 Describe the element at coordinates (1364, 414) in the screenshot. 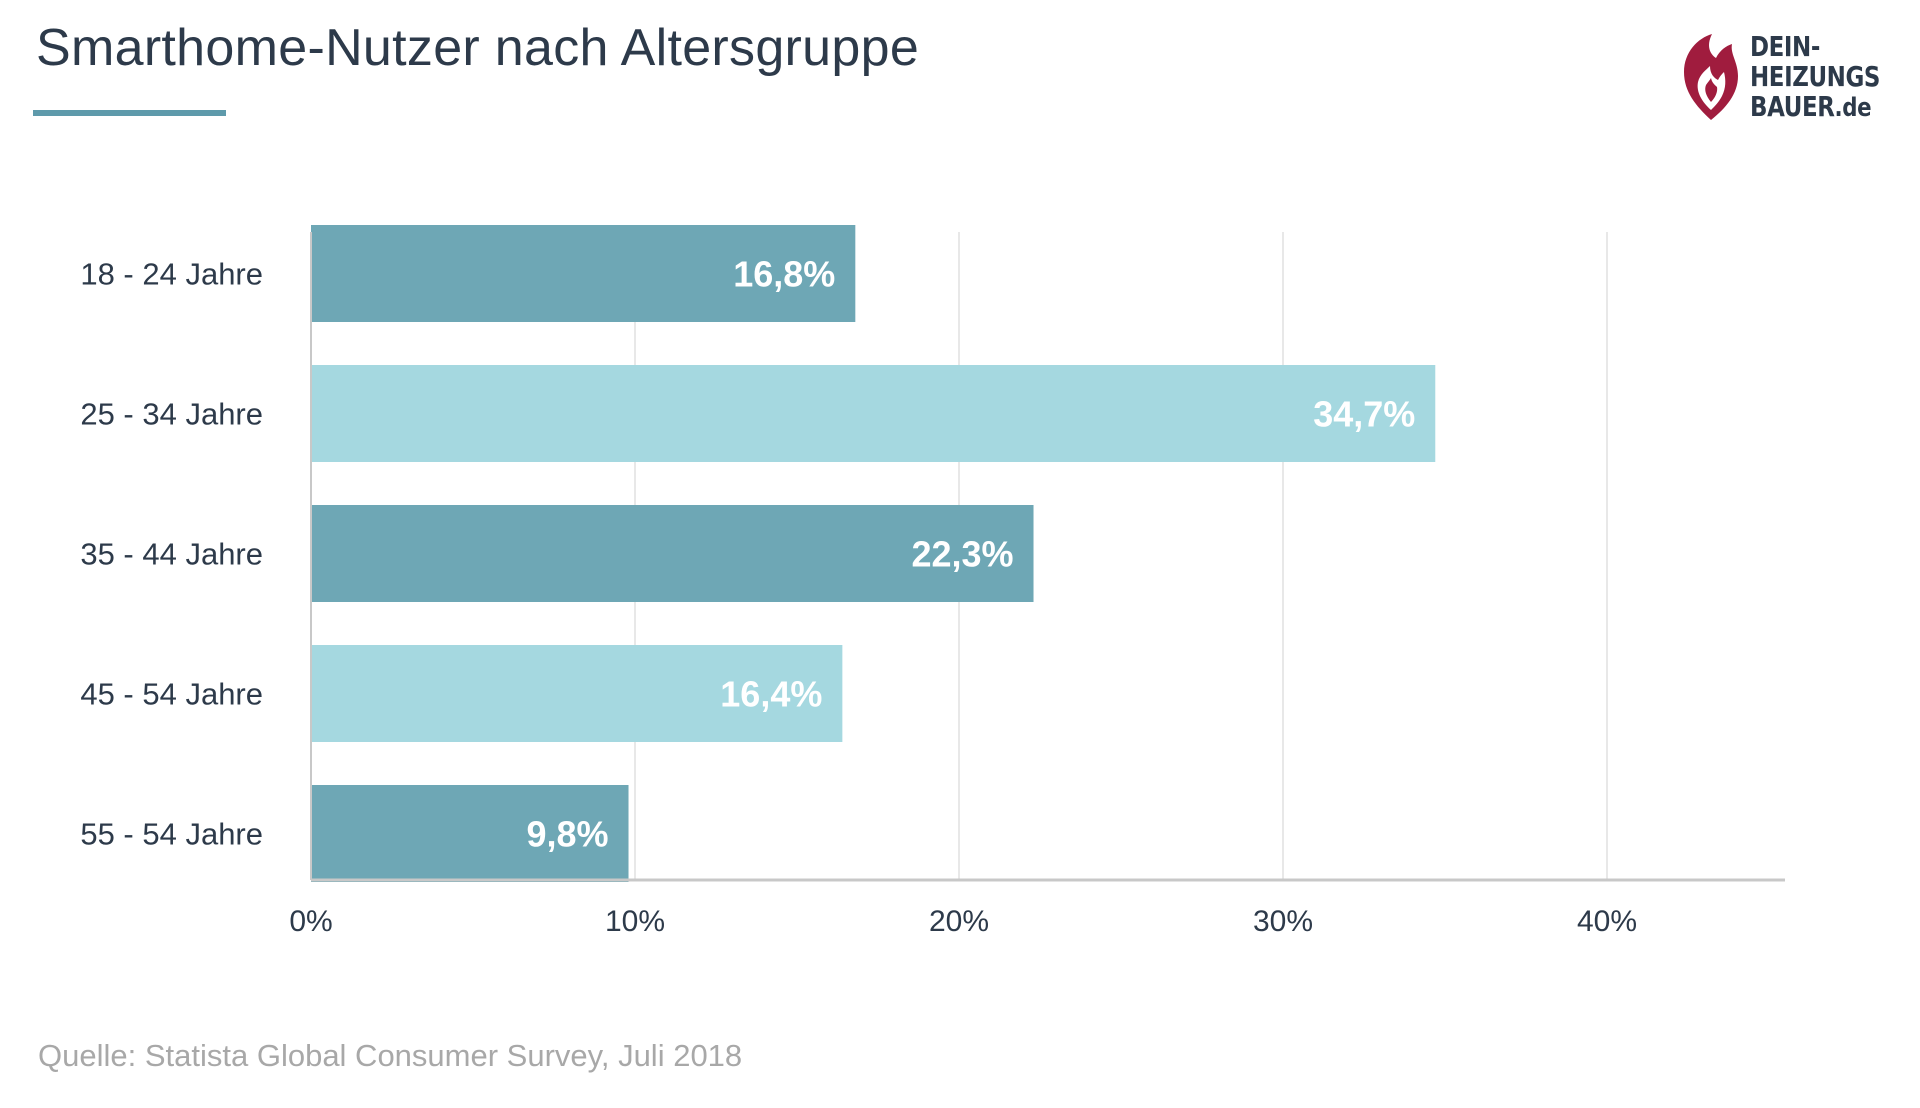

I see `bar-value-label: 34,7%` at that location.